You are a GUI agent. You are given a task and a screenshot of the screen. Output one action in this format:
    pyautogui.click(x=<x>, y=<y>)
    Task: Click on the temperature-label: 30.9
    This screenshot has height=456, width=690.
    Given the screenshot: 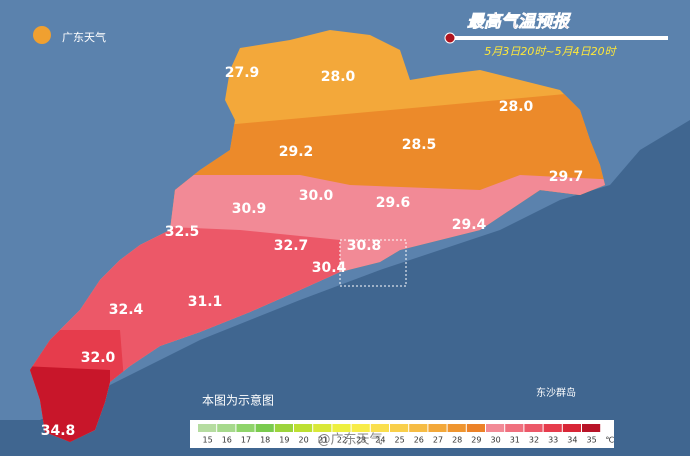 What is the action you would take?
    pyautogui.click(x=249, y=209)
    